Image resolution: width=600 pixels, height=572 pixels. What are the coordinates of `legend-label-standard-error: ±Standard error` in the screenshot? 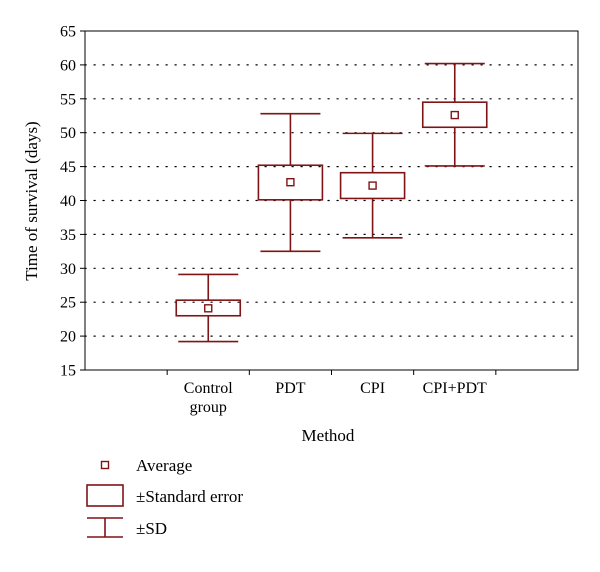 It's located at (189, 496).